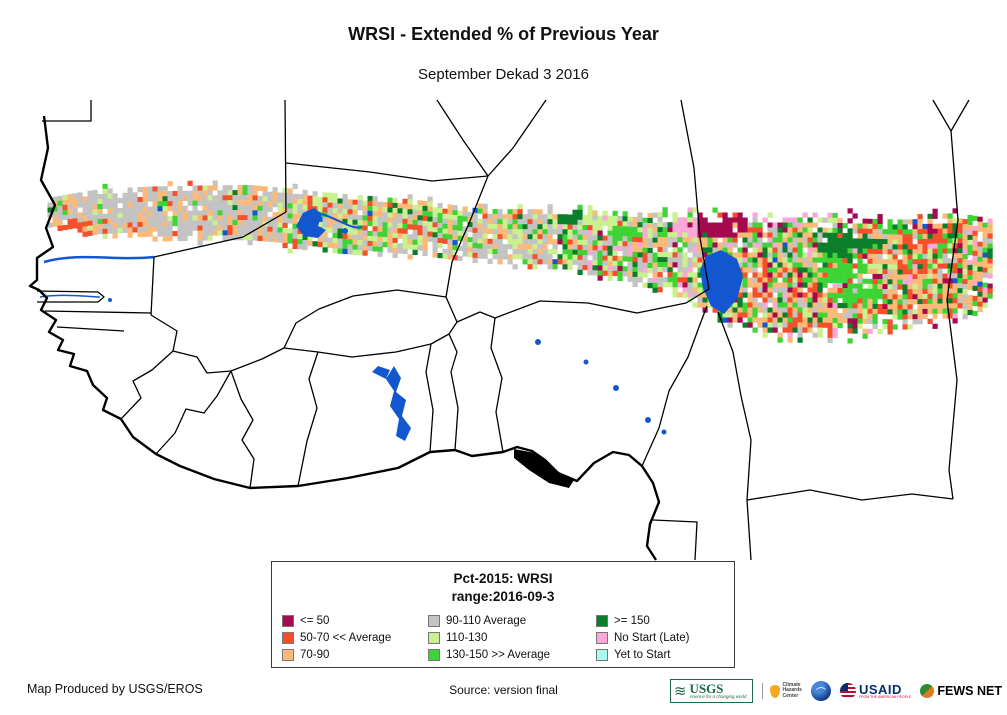 This screenshot has height=715, width=1007. Describe the element at coordinates (674, 386) in the screenshot. I see `border-nigeria-cameroon` at that location.